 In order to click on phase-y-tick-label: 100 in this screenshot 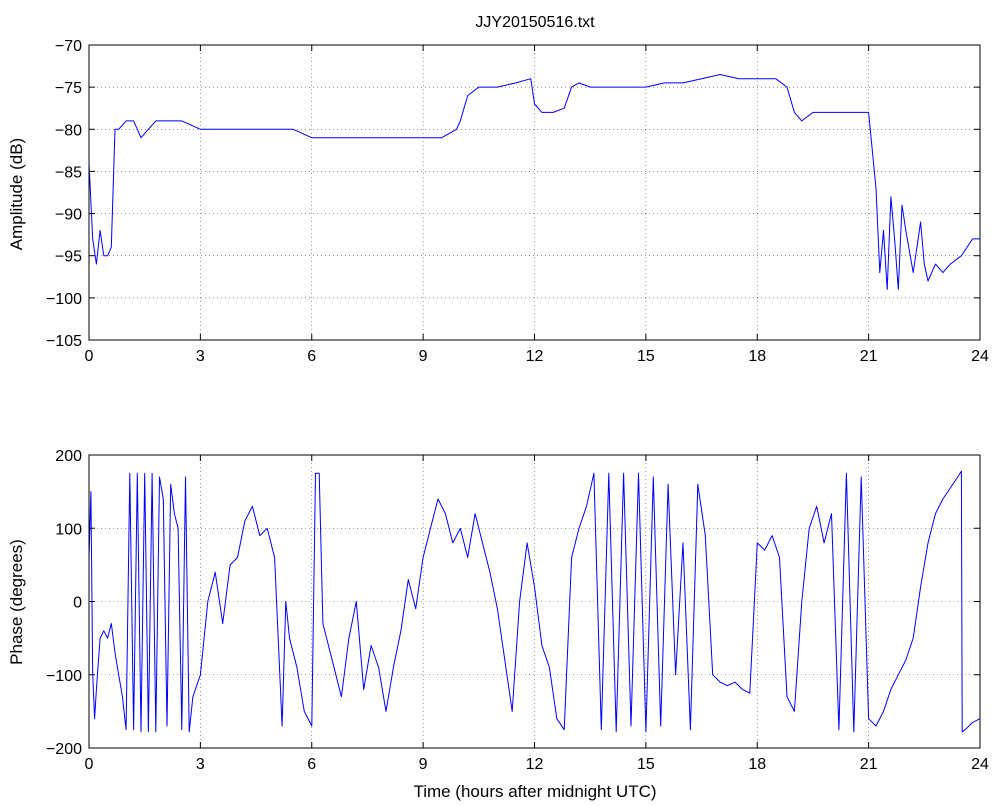, I will do `click(68, 529)`.